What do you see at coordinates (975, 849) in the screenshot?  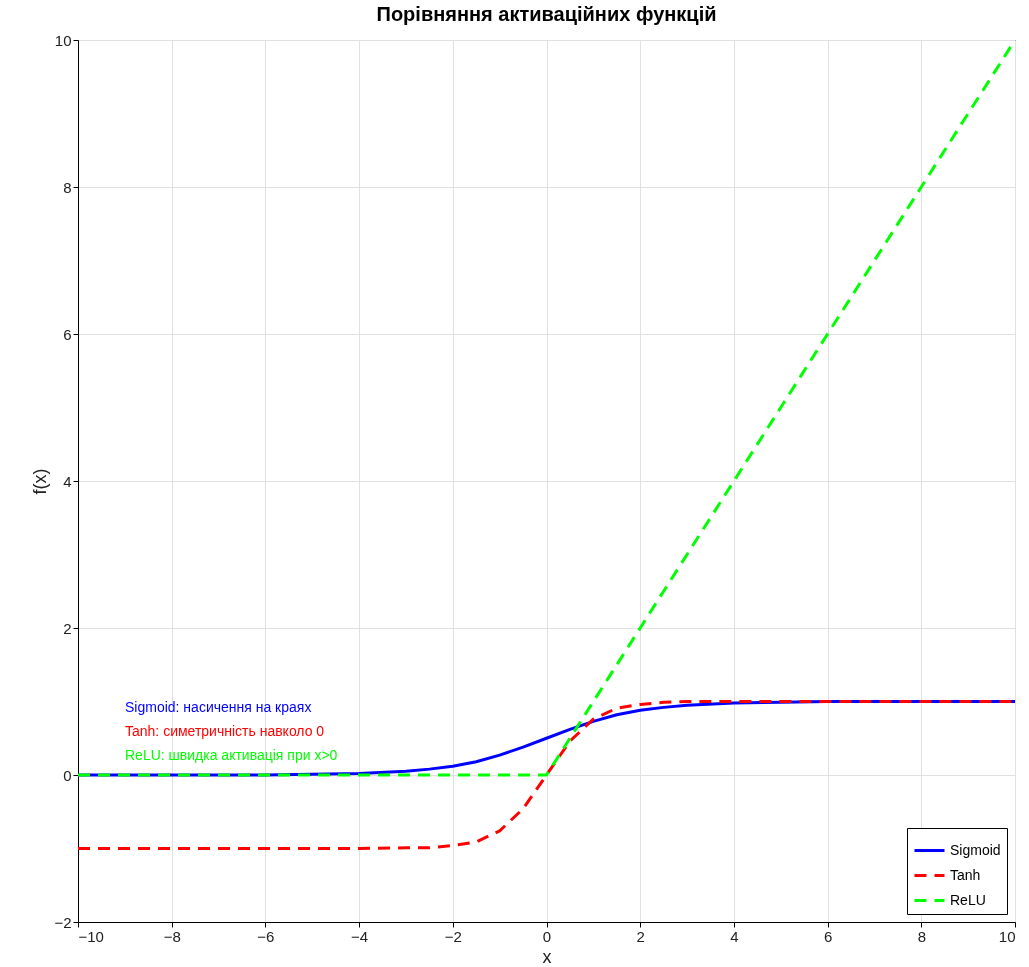 I see `legend-label: Sigmoid` at bounding box center [975, 849].